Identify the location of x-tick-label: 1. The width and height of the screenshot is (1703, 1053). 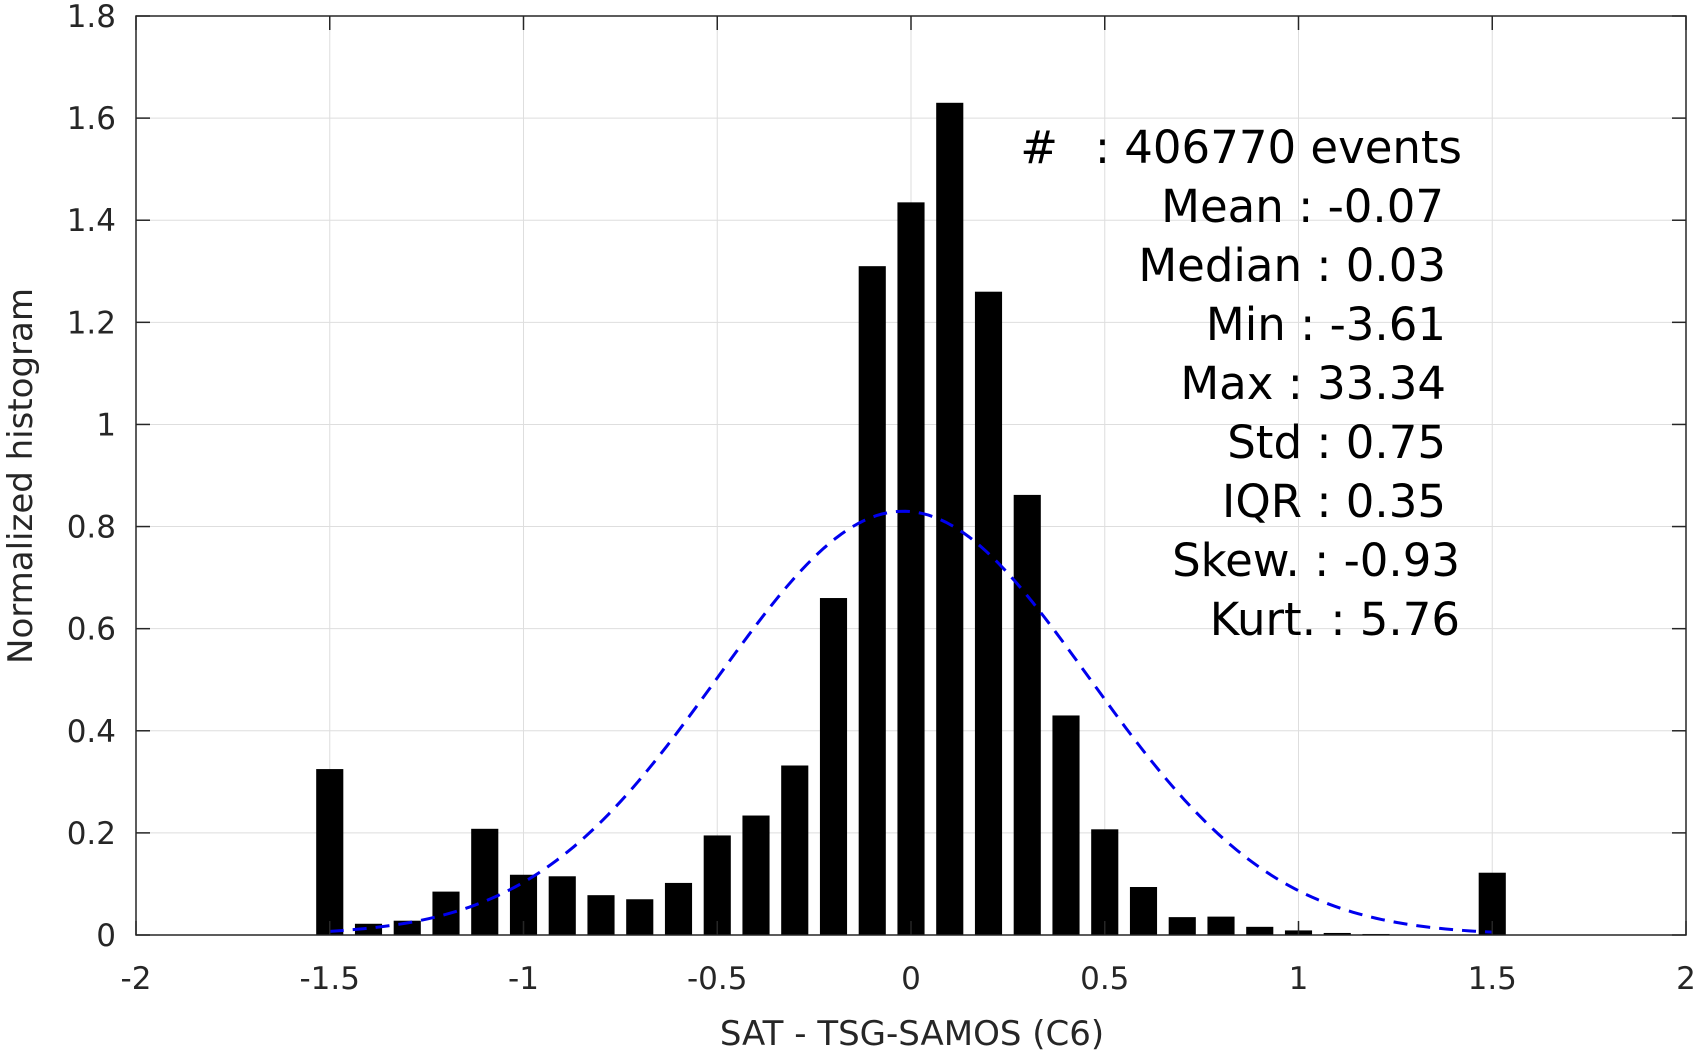
(1299, 979).